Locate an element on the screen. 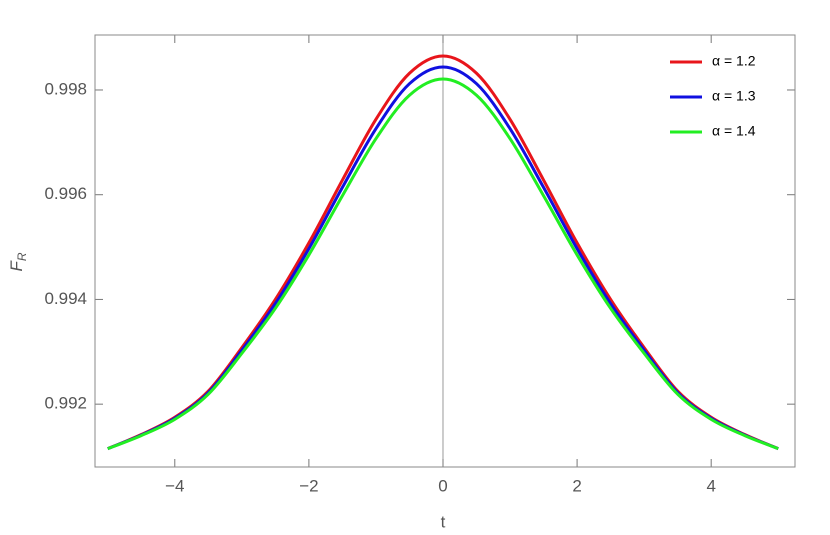 This screenshot has width=830, height=535. y-axis-label: FR is located at coordinates (18, 261).